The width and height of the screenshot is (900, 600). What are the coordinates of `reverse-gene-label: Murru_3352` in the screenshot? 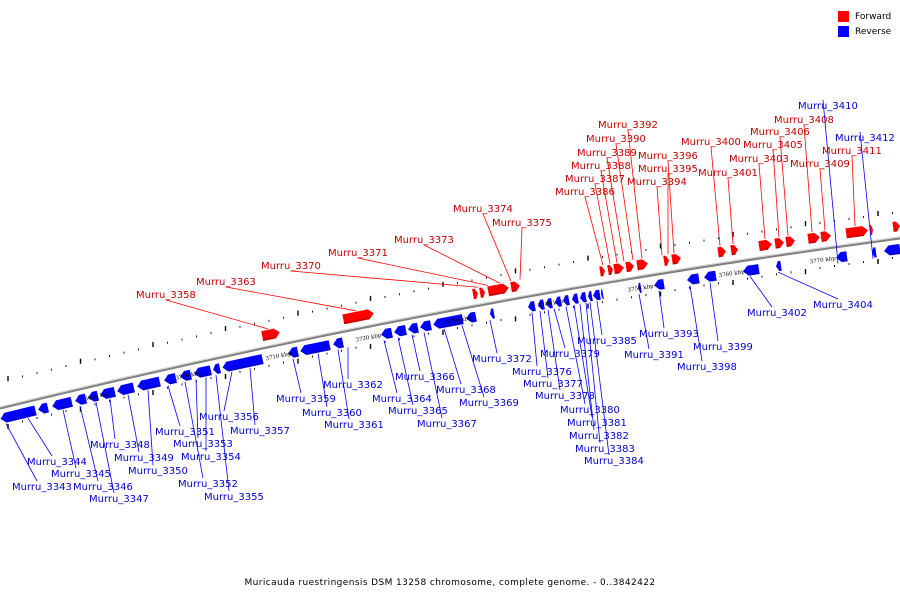 It's located at (208, 484).